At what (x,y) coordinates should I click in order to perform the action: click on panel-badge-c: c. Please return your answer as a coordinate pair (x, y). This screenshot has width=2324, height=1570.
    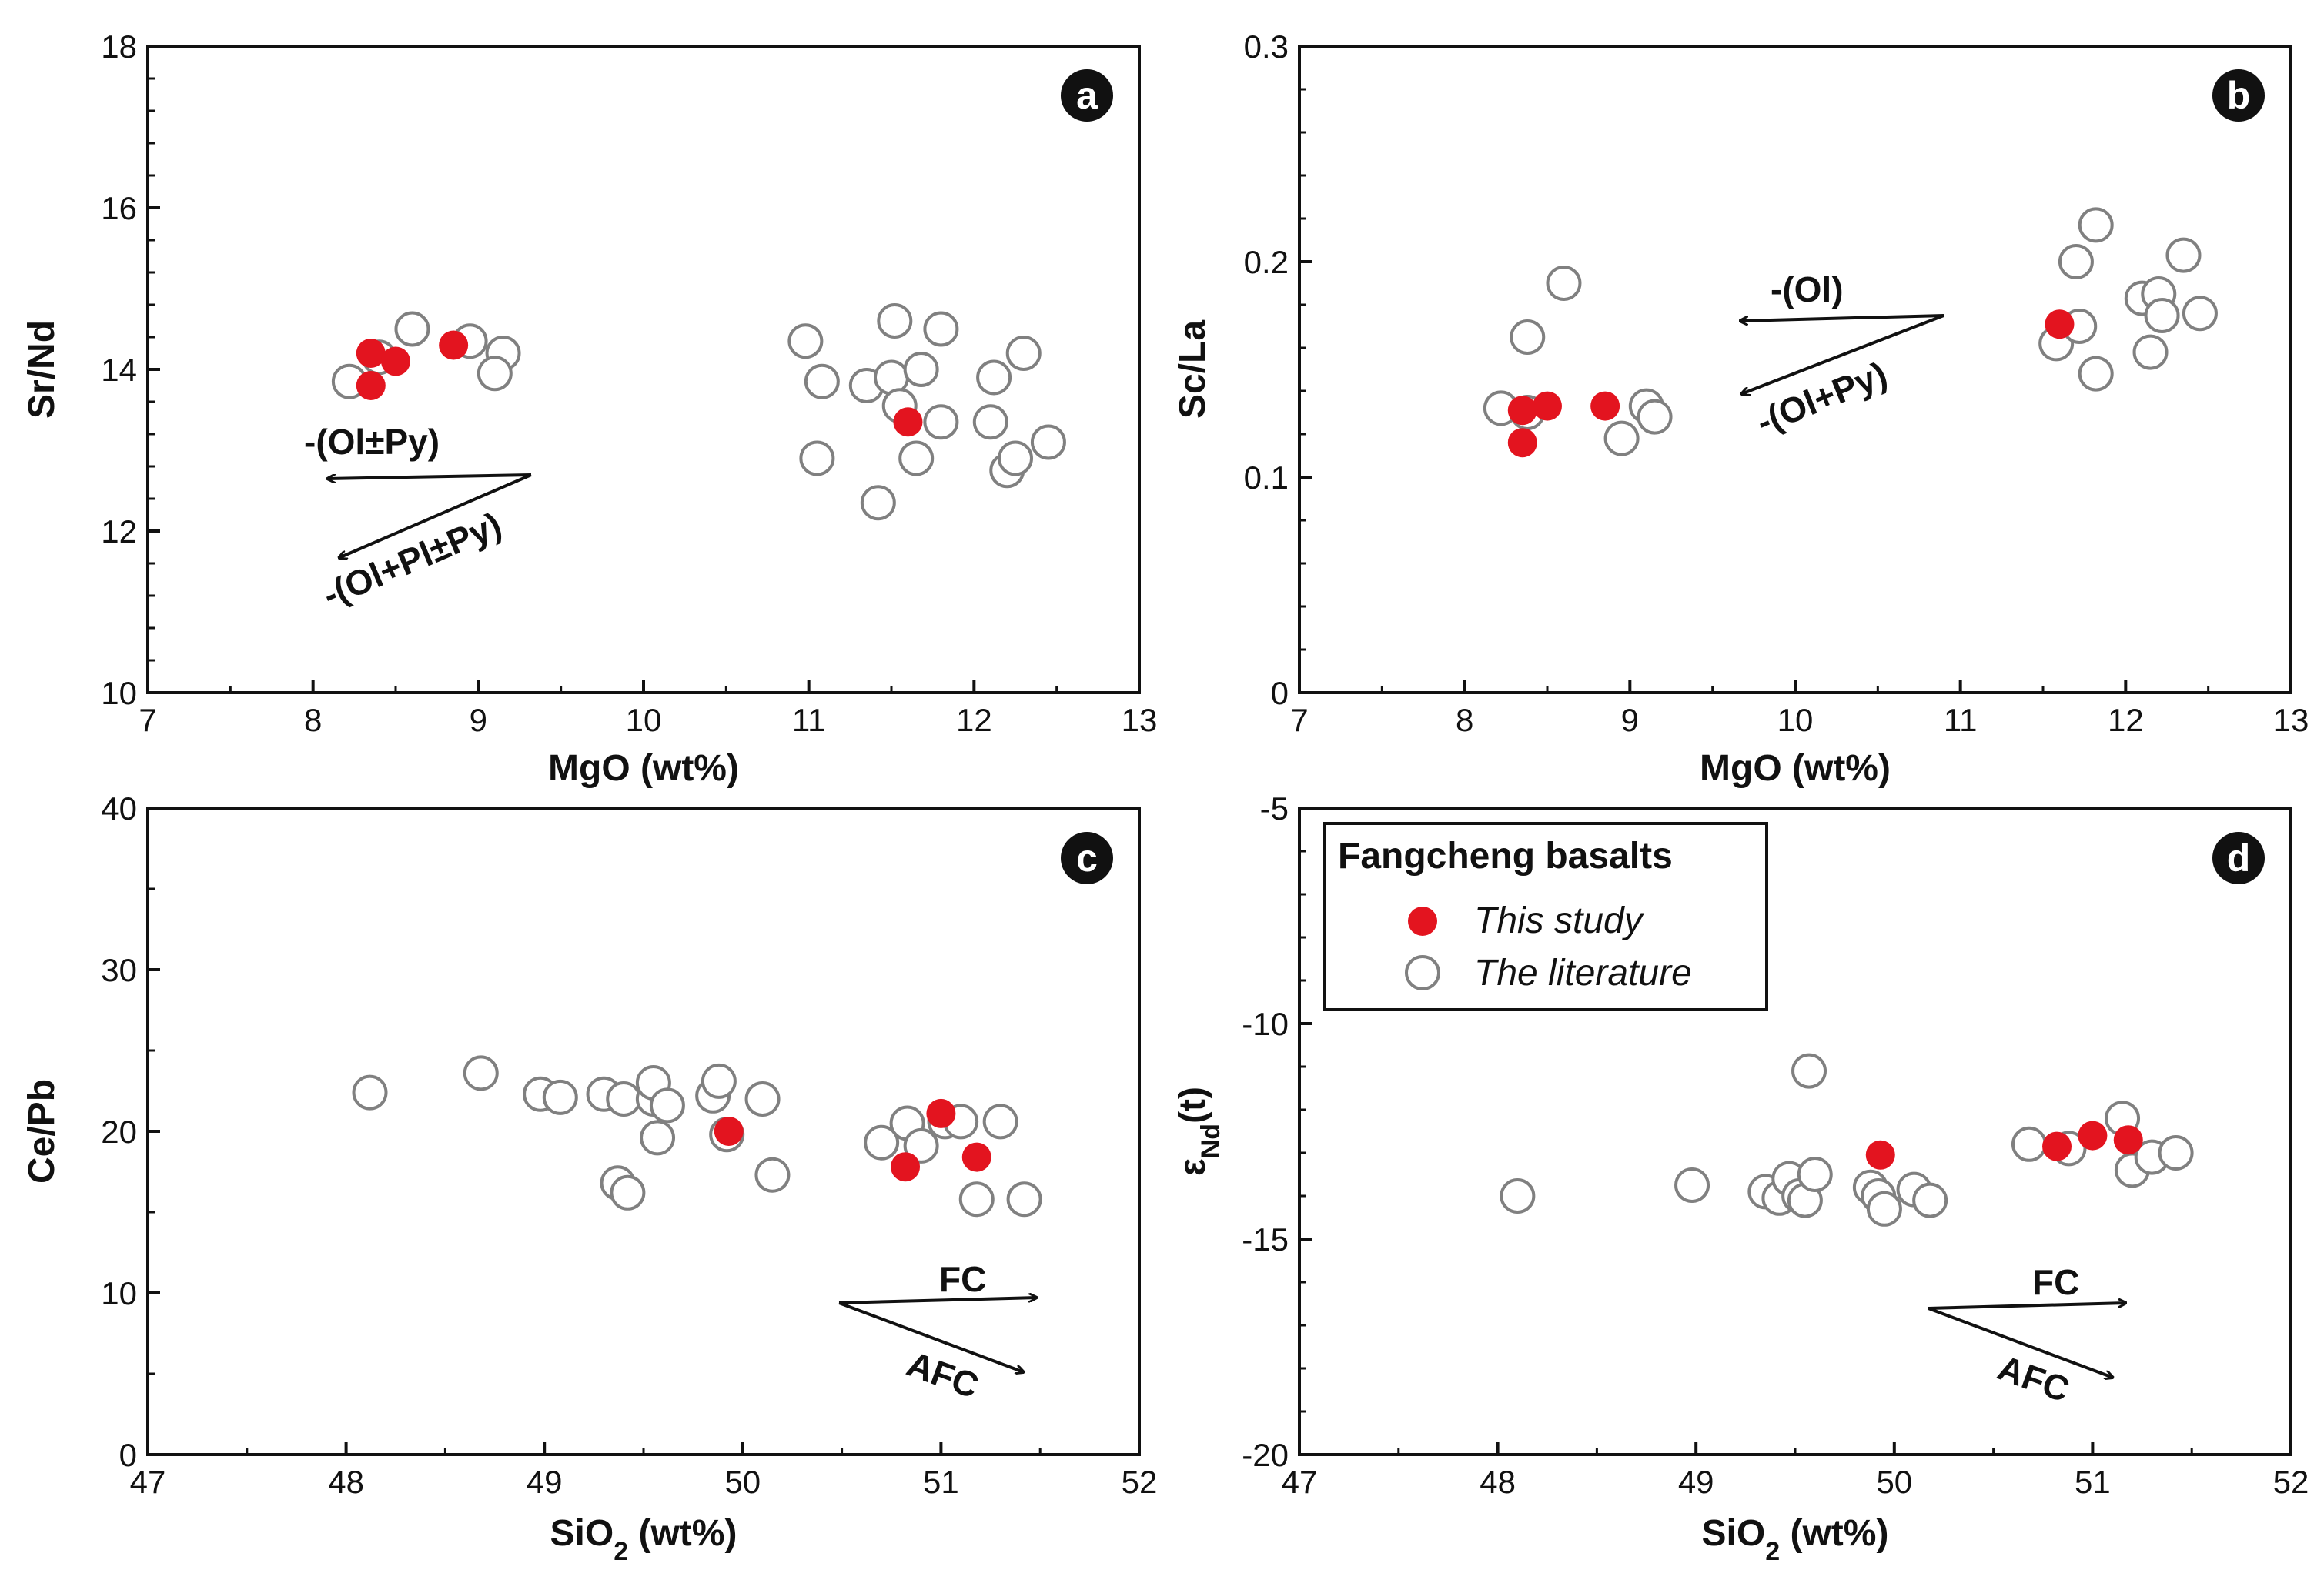
    Looking at the image, I should click on (1087, 858).